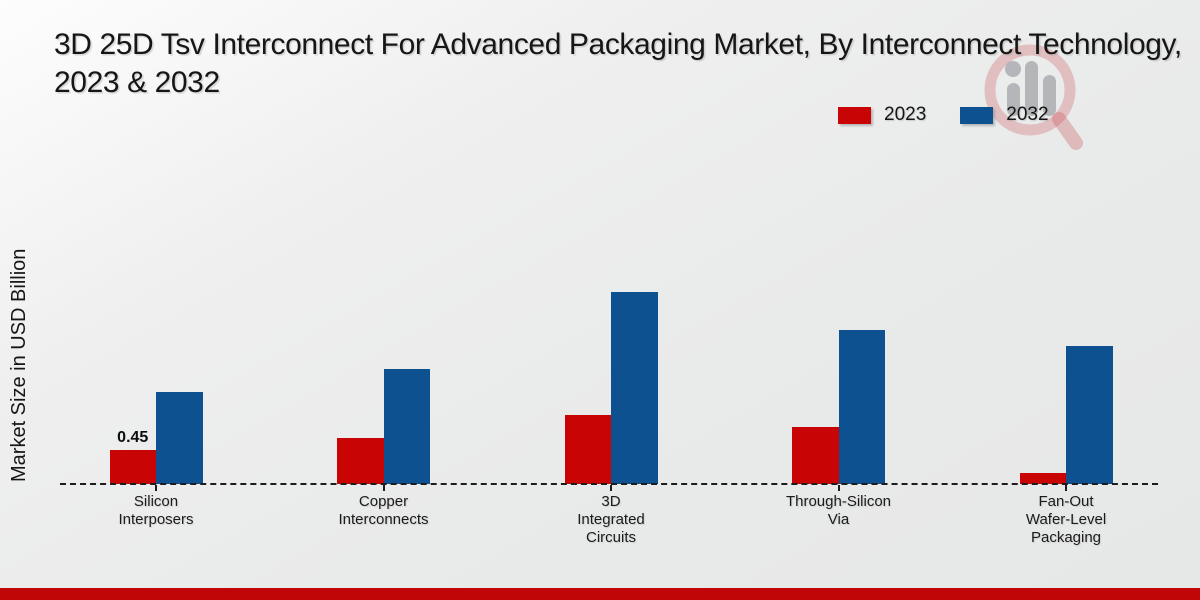 This screenshot has height=600, width=1200. What do you see at coordinates (1066, 488) in the screenshot?
I see `x-tick-fan-out-wafer-level-packaging` at bounding box center [1066, 488].